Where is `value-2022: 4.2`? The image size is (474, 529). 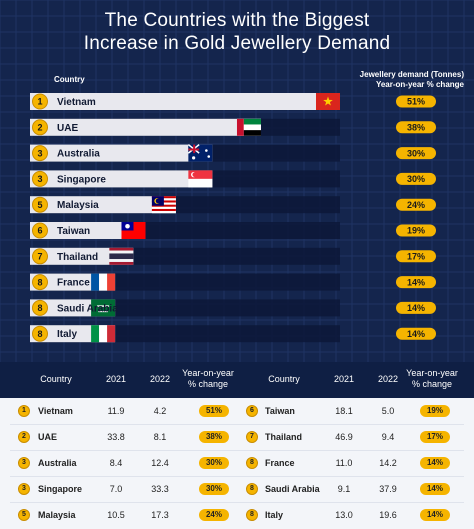
value-2022: 4.2 is located at coordinates (160, 411).